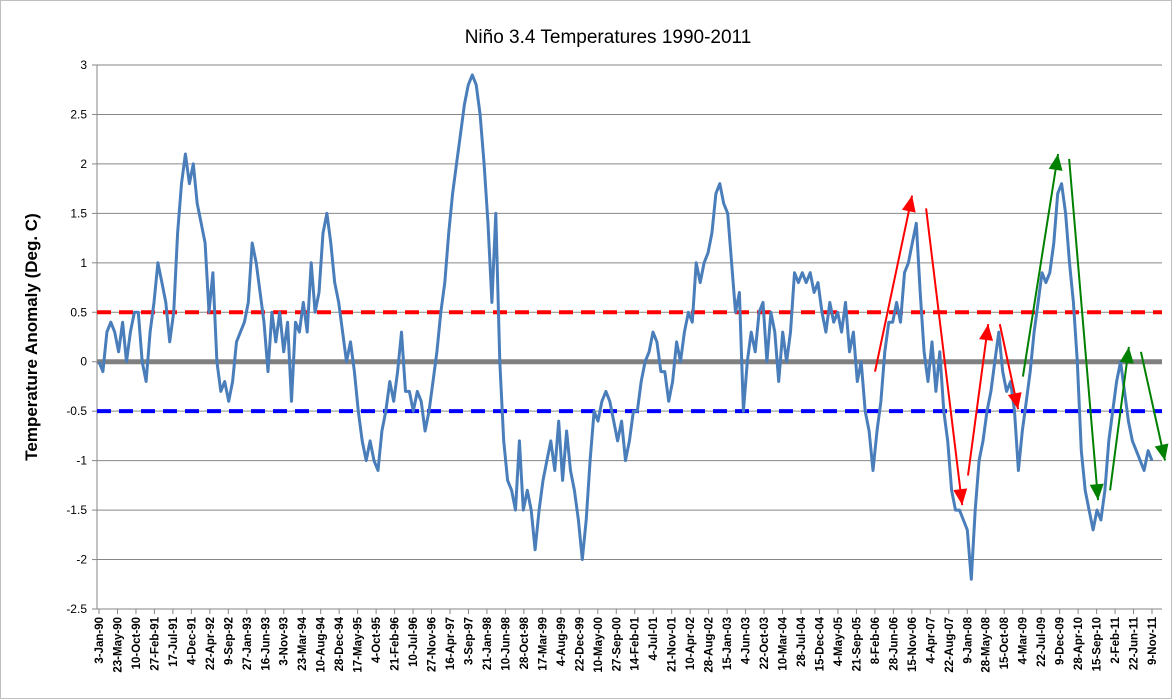 The image size is (1173, 700). What do you see at coordinates (76, 510) in the screenshot?
I see `y-tick-label: -1.5` at bounding box center [76, 510].